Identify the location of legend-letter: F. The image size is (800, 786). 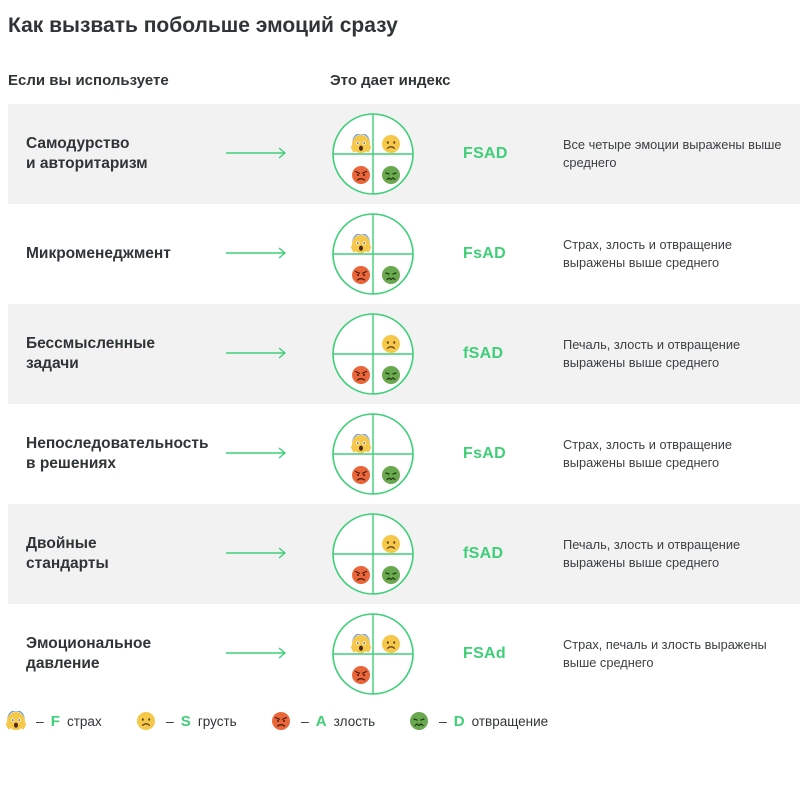
(55, 721).